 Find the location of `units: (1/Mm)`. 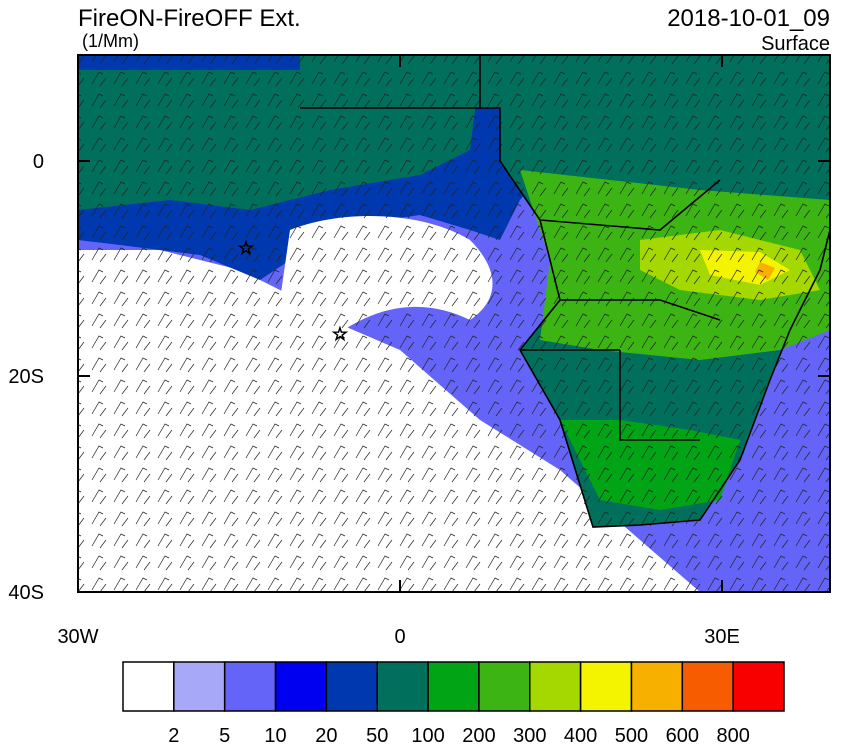

units: (1/Mm) is located at coordinates (110, 41).